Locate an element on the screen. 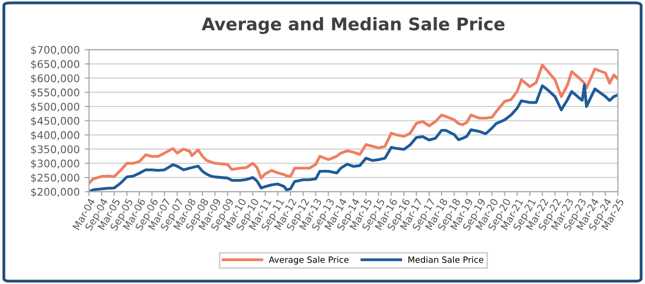 This screenshot has height=284, width=645. y-tick-label: $350,000 is located at coordinates (55, 150).